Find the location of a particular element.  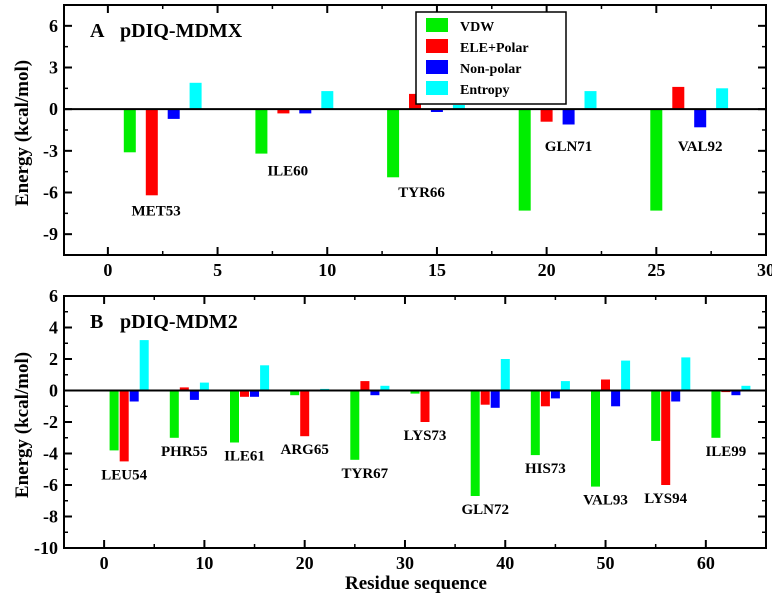

legend-label: Entropy is located at coordinates (485, 90).